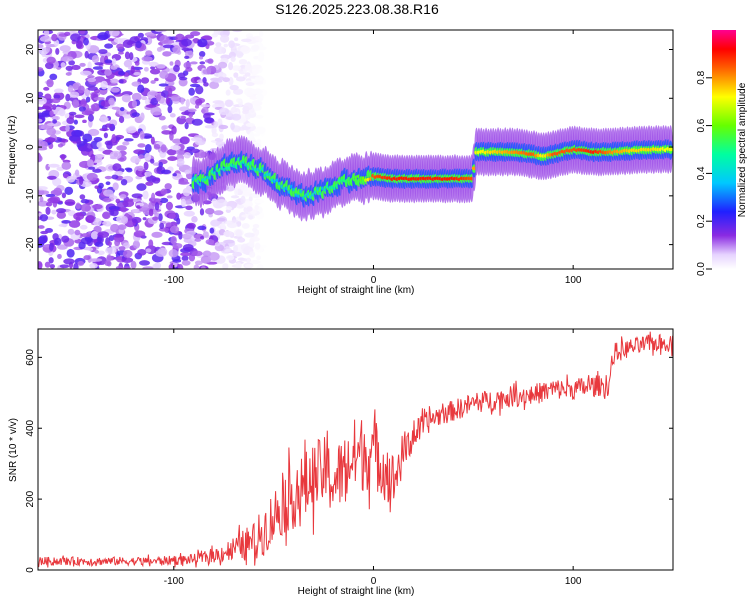 The width and height of the screenshot is (750, 600). I want to click on snr-y-tick: 200, so click(30, 498).